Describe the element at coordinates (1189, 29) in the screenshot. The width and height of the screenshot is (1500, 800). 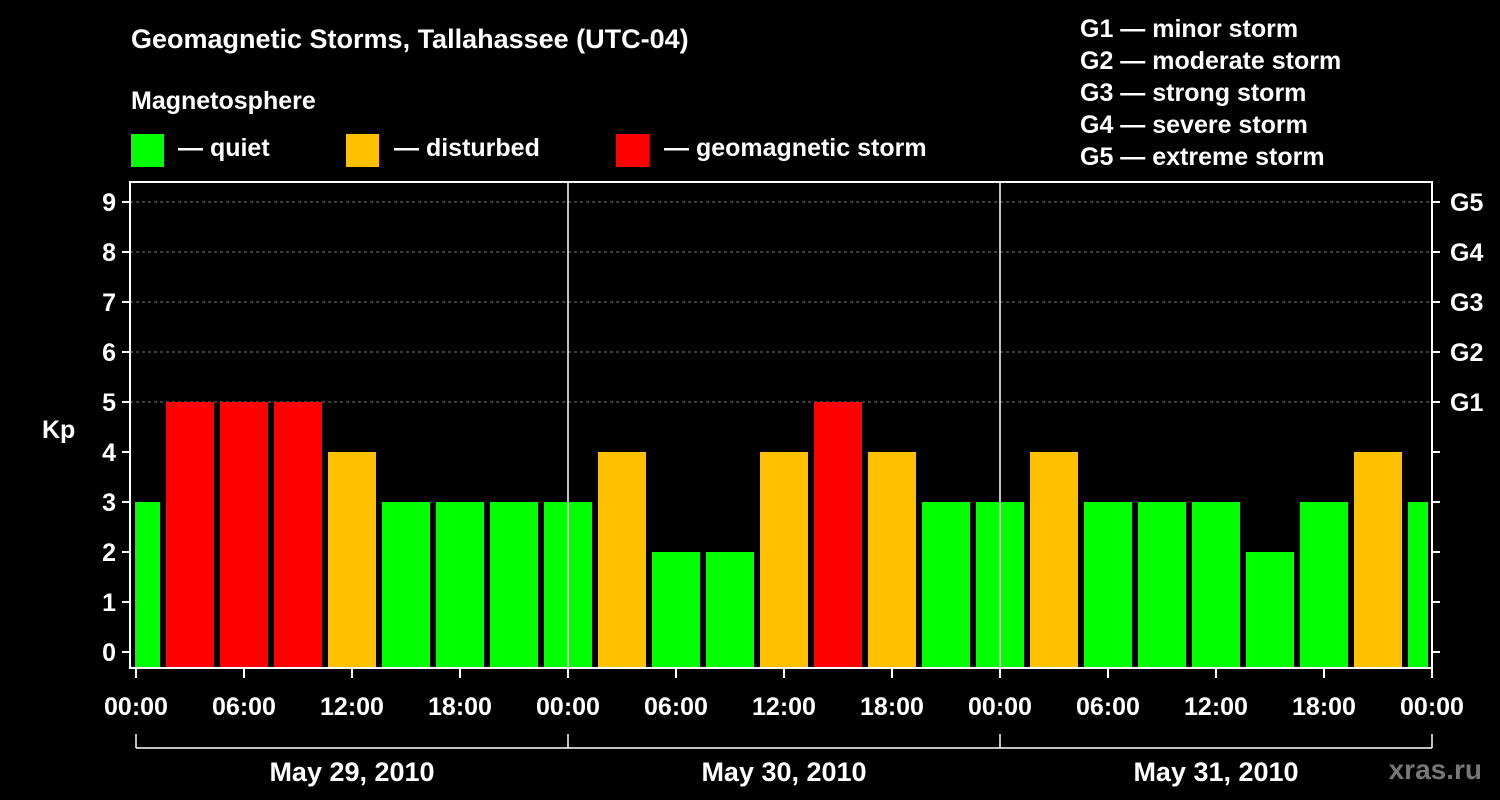
I see `storm-scale-g1: G1 — minor storm` at that location.